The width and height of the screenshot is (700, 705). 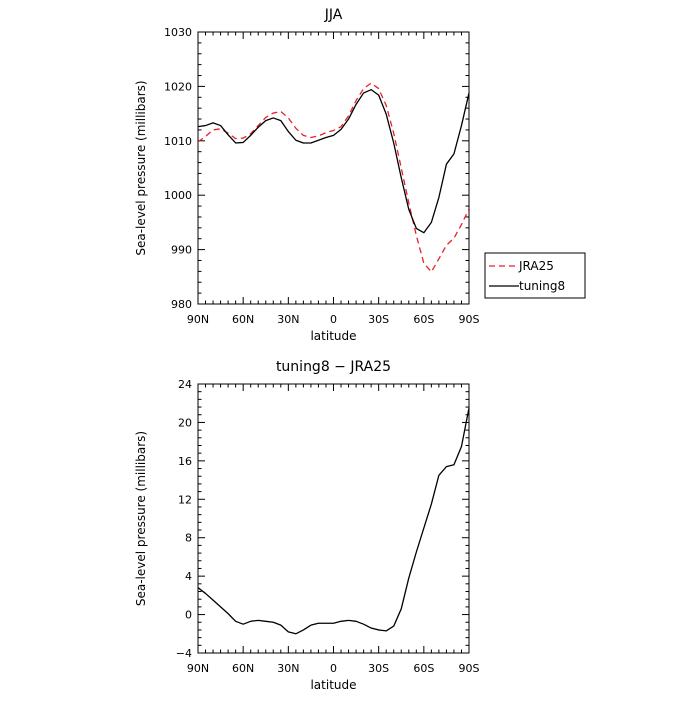 What do you see at coordinates (141, 518) in the screenshot?
I see `chart-2-y-axis-title: Sea-level pressure (millibars)` at bounding box center [141, 518].